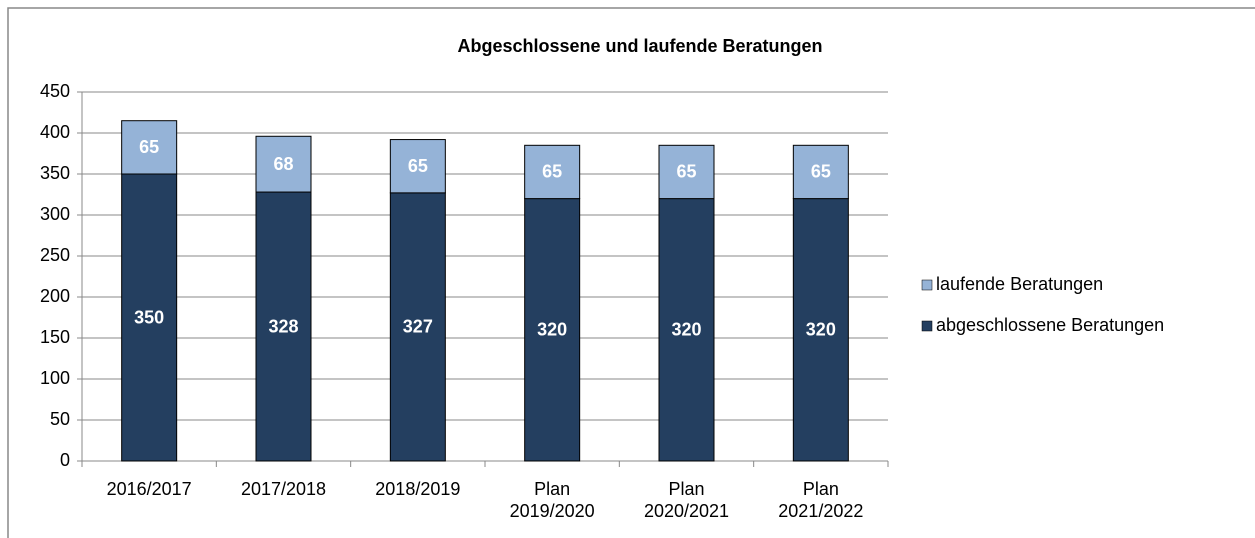 The width and height of the screenshot is (1255, 538). What do you see at coordinates (418, 489) in the screenshot?
I see `x-tick-label: 2018/2019` at bounding box center [418, 489].